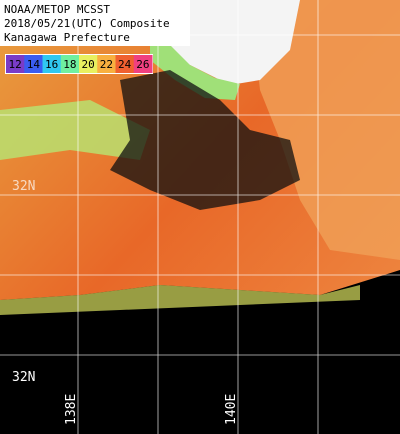 This screenshot has height=434, width=400. Describe the element at coordinates (57, 9) in the screenshot. I see `header-line: NOAA/METOP MCSST` at that location.